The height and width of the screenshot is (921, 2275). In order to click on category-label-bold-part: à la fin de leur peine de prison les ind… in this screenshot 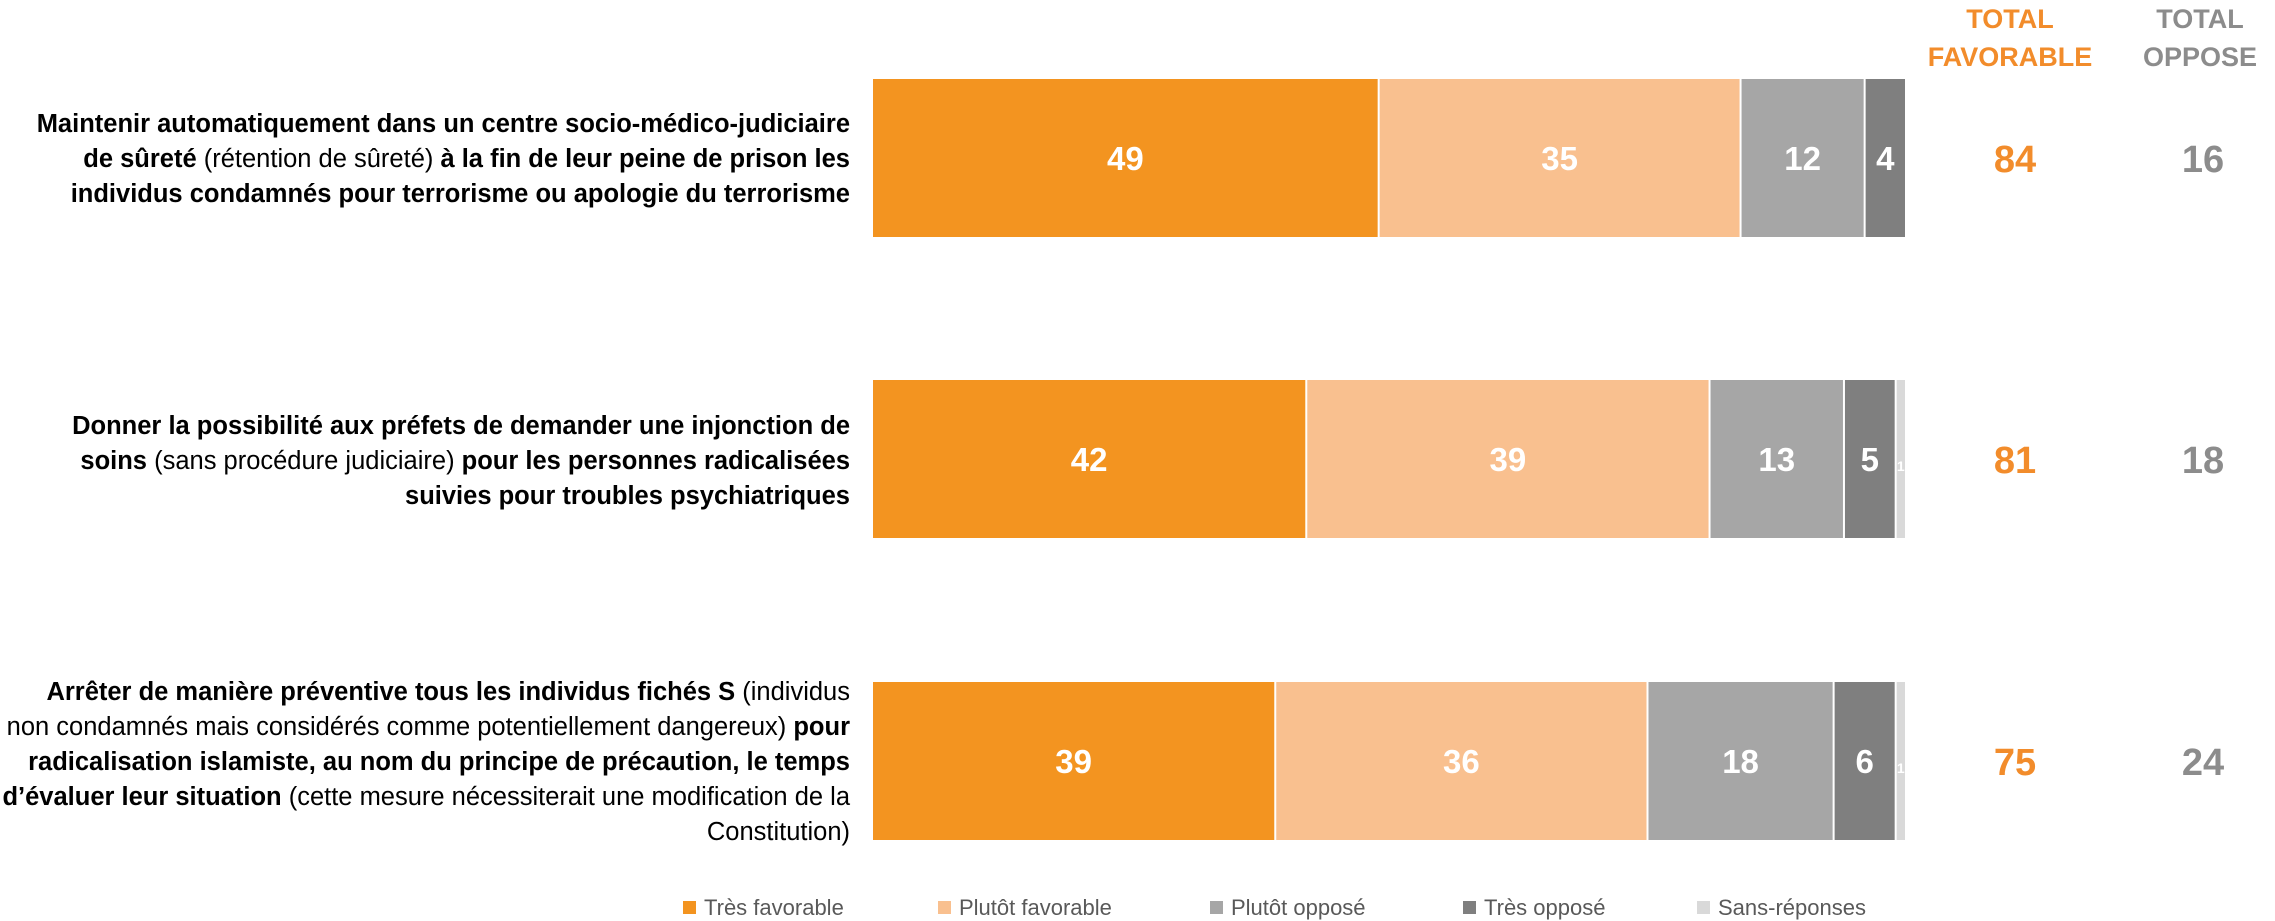, I will do `click(460, 176)`.